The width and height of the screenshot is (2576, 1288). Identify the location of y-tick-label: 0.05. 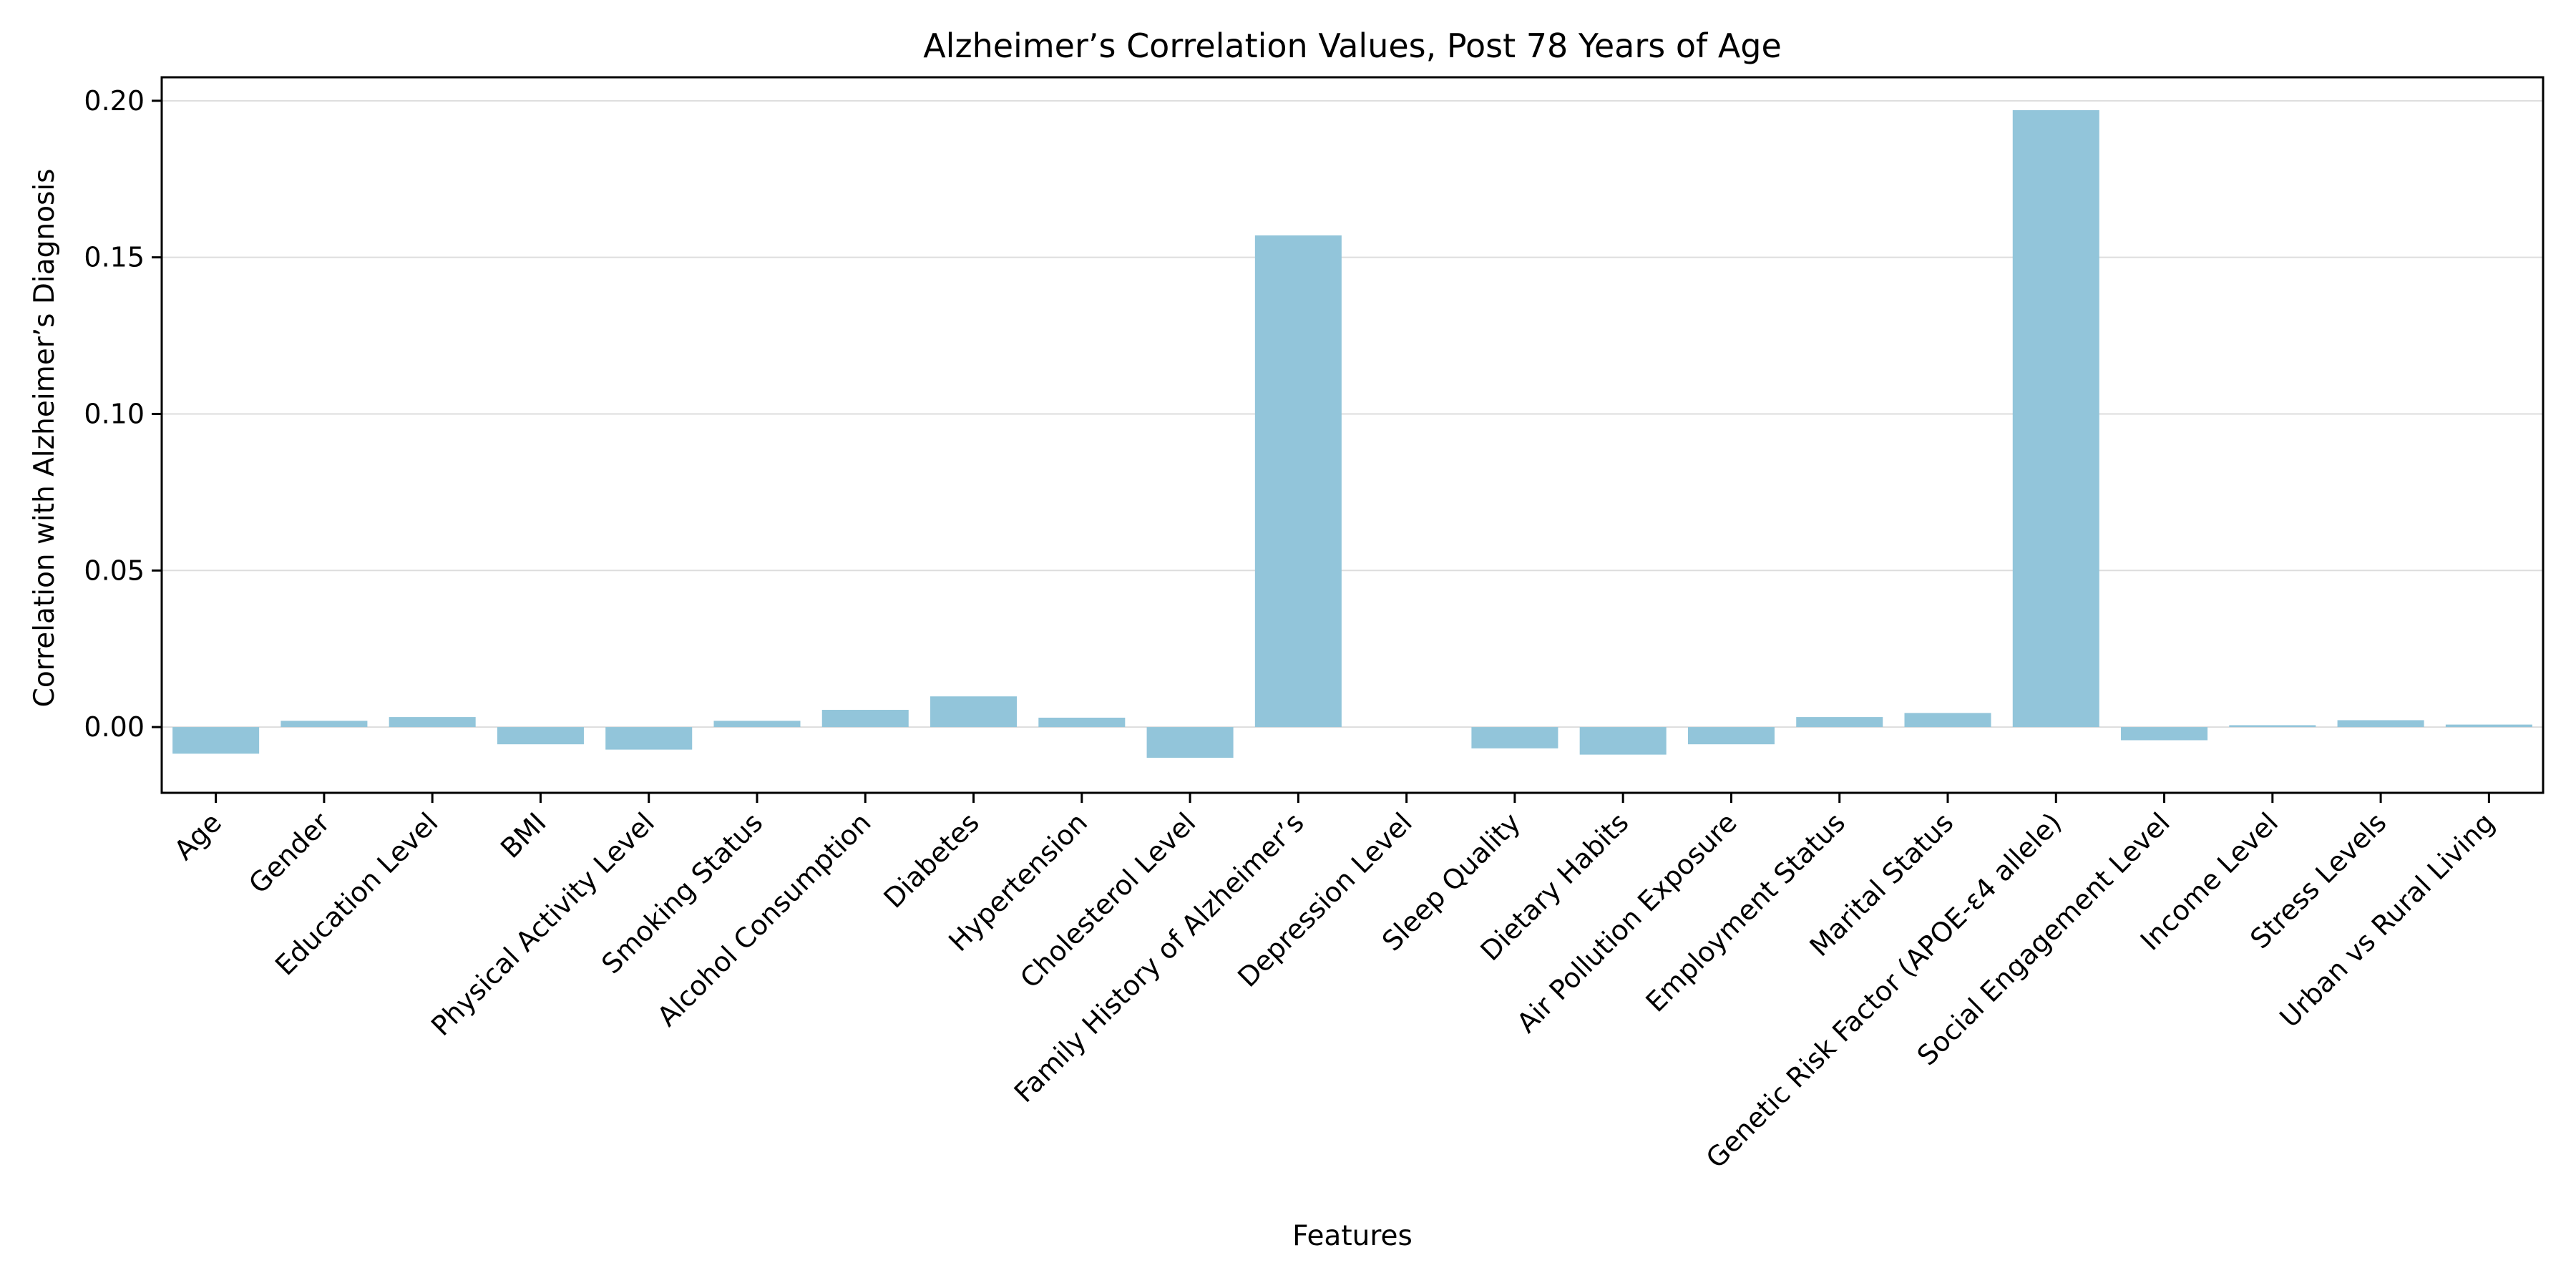
(114, 570).